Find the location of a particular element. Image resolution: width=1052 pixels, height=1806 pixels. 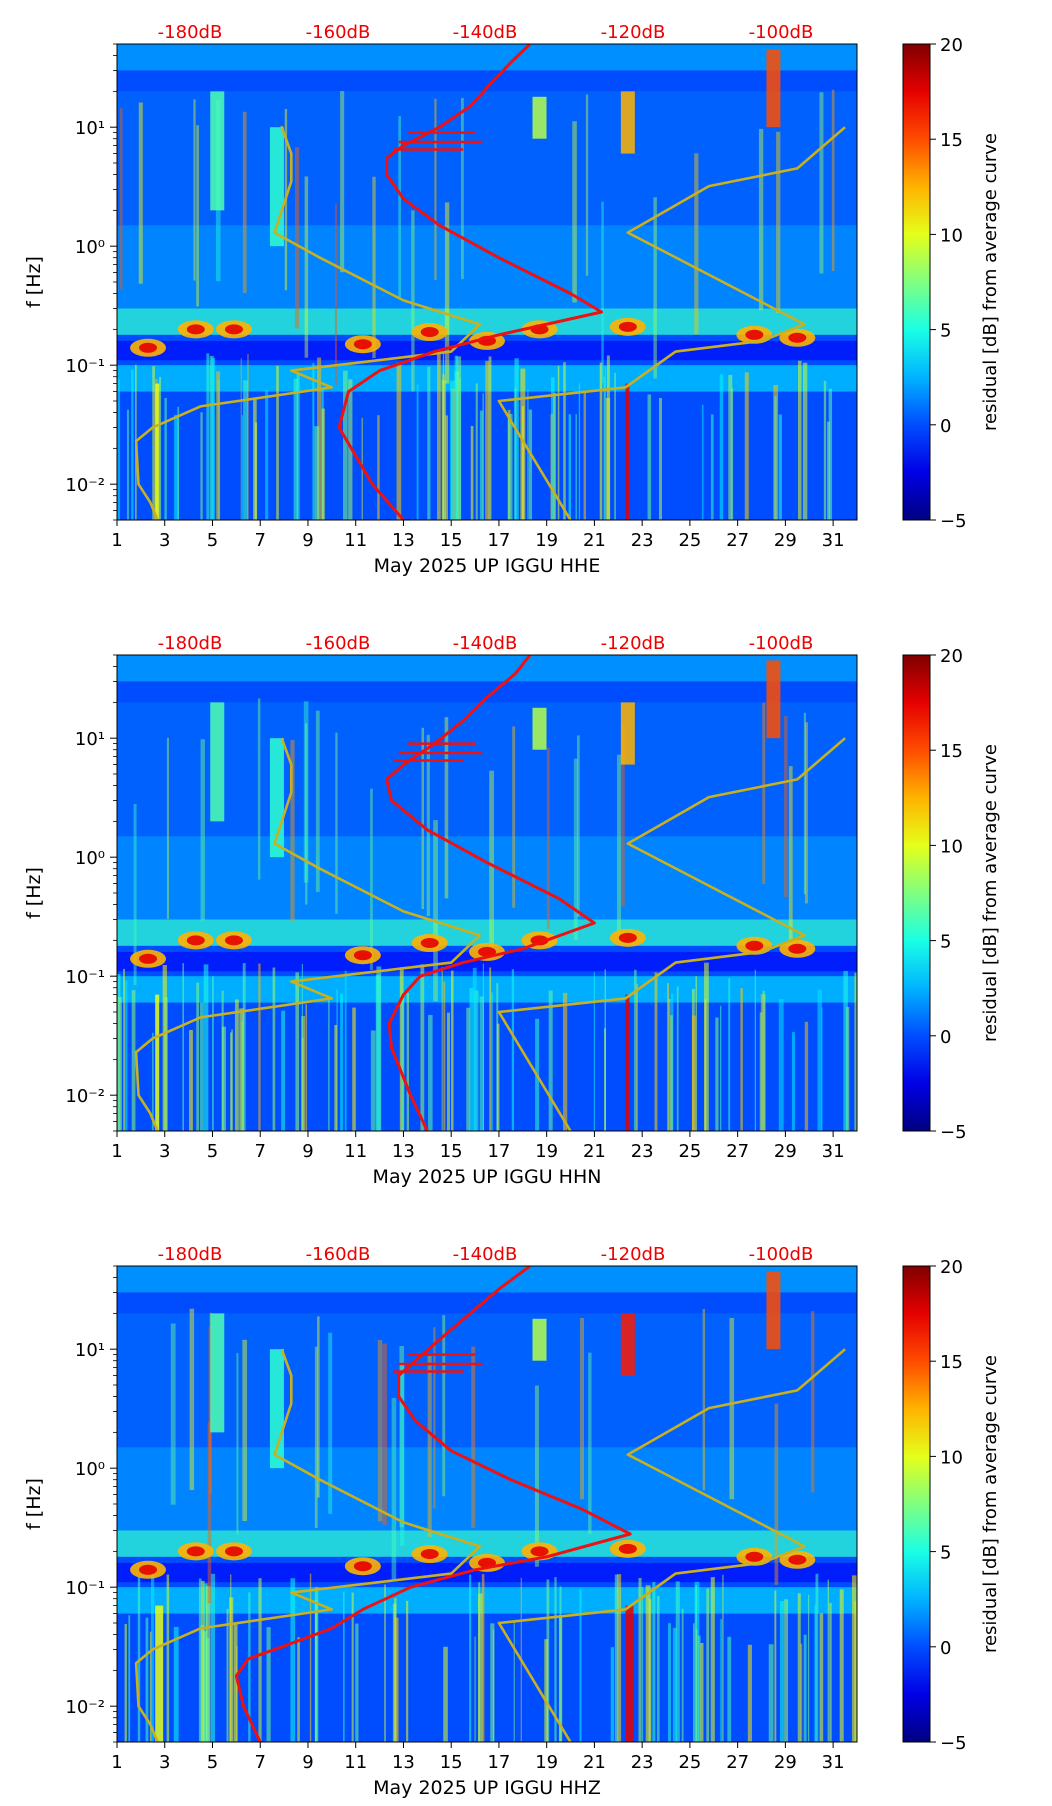

event-line is located at coordinates (627, 1062).